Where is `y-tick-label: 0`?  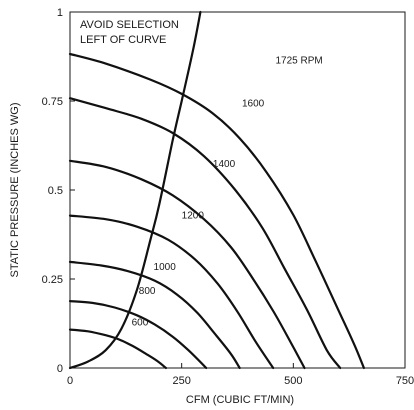 y-tick-label: 0 is located at coordinates (60, 369).